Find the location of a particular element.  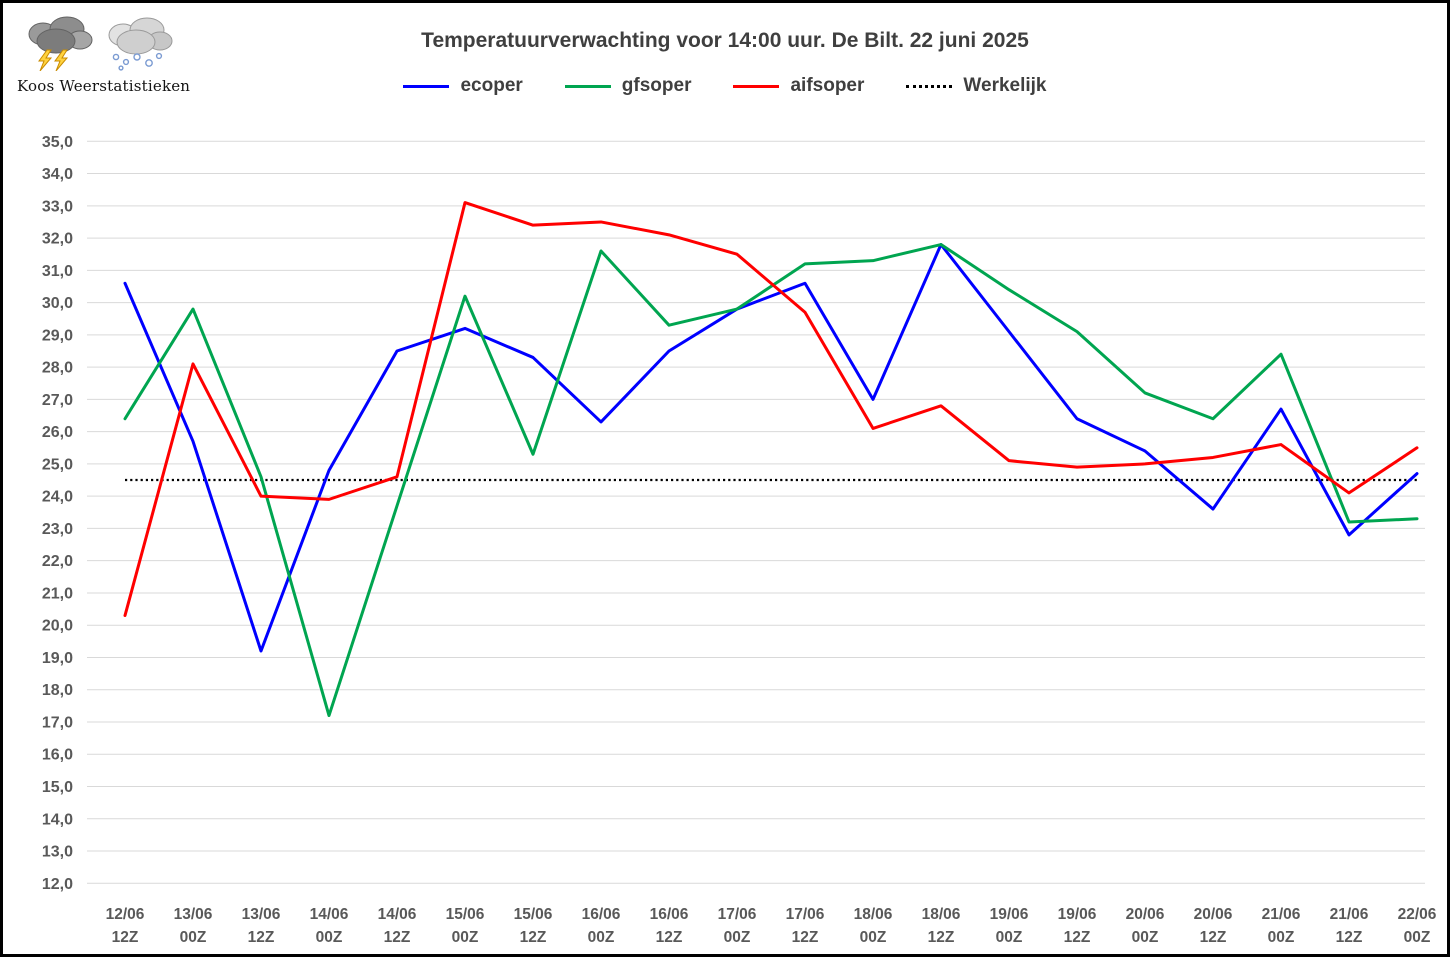

legend-line-swatch-gfsoper is located at coordinates (587, 86).